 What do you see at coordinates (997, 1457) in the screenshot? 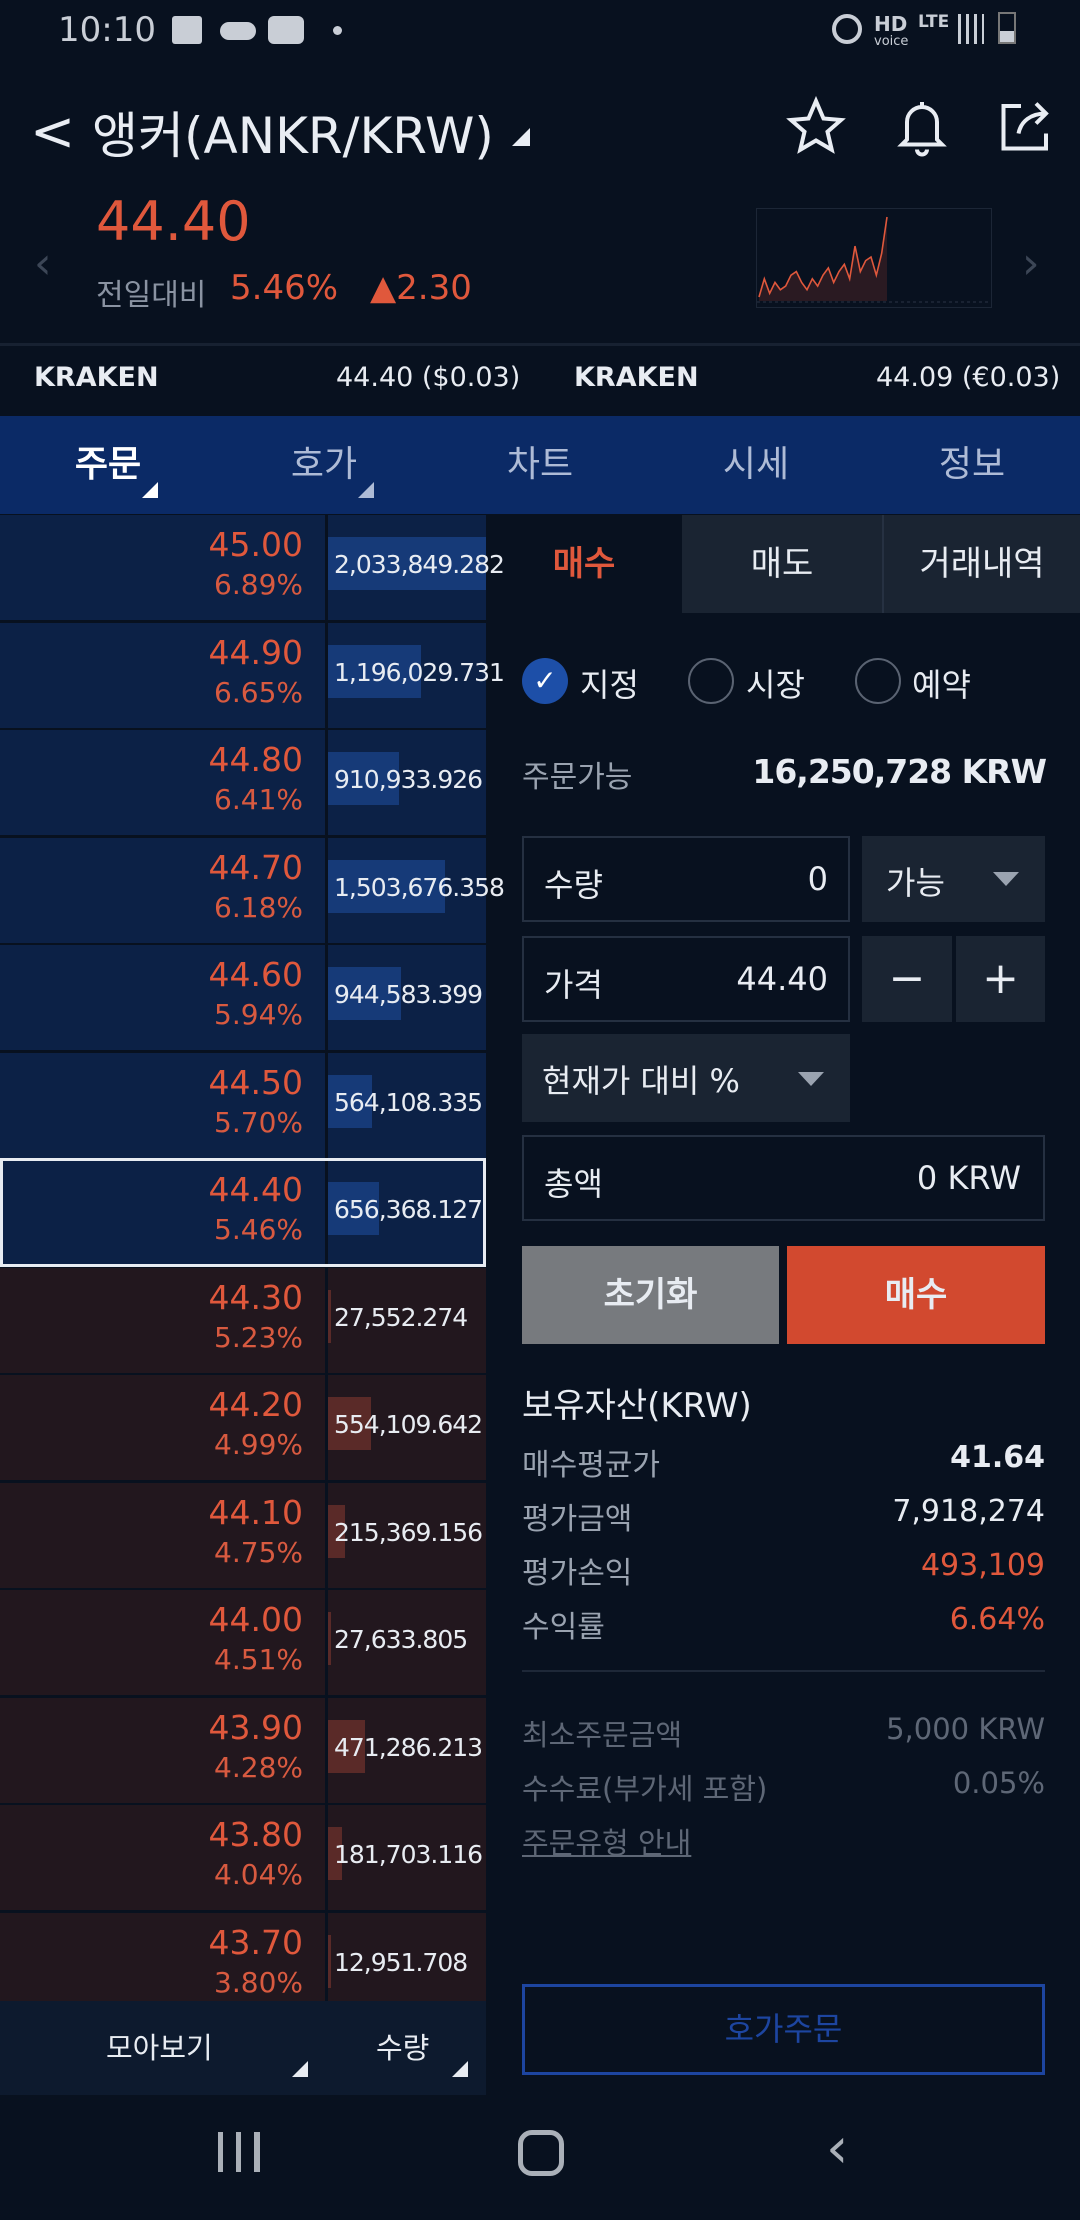
I see `avg-price-value: 41.64` at bounding box center [997, 1457].